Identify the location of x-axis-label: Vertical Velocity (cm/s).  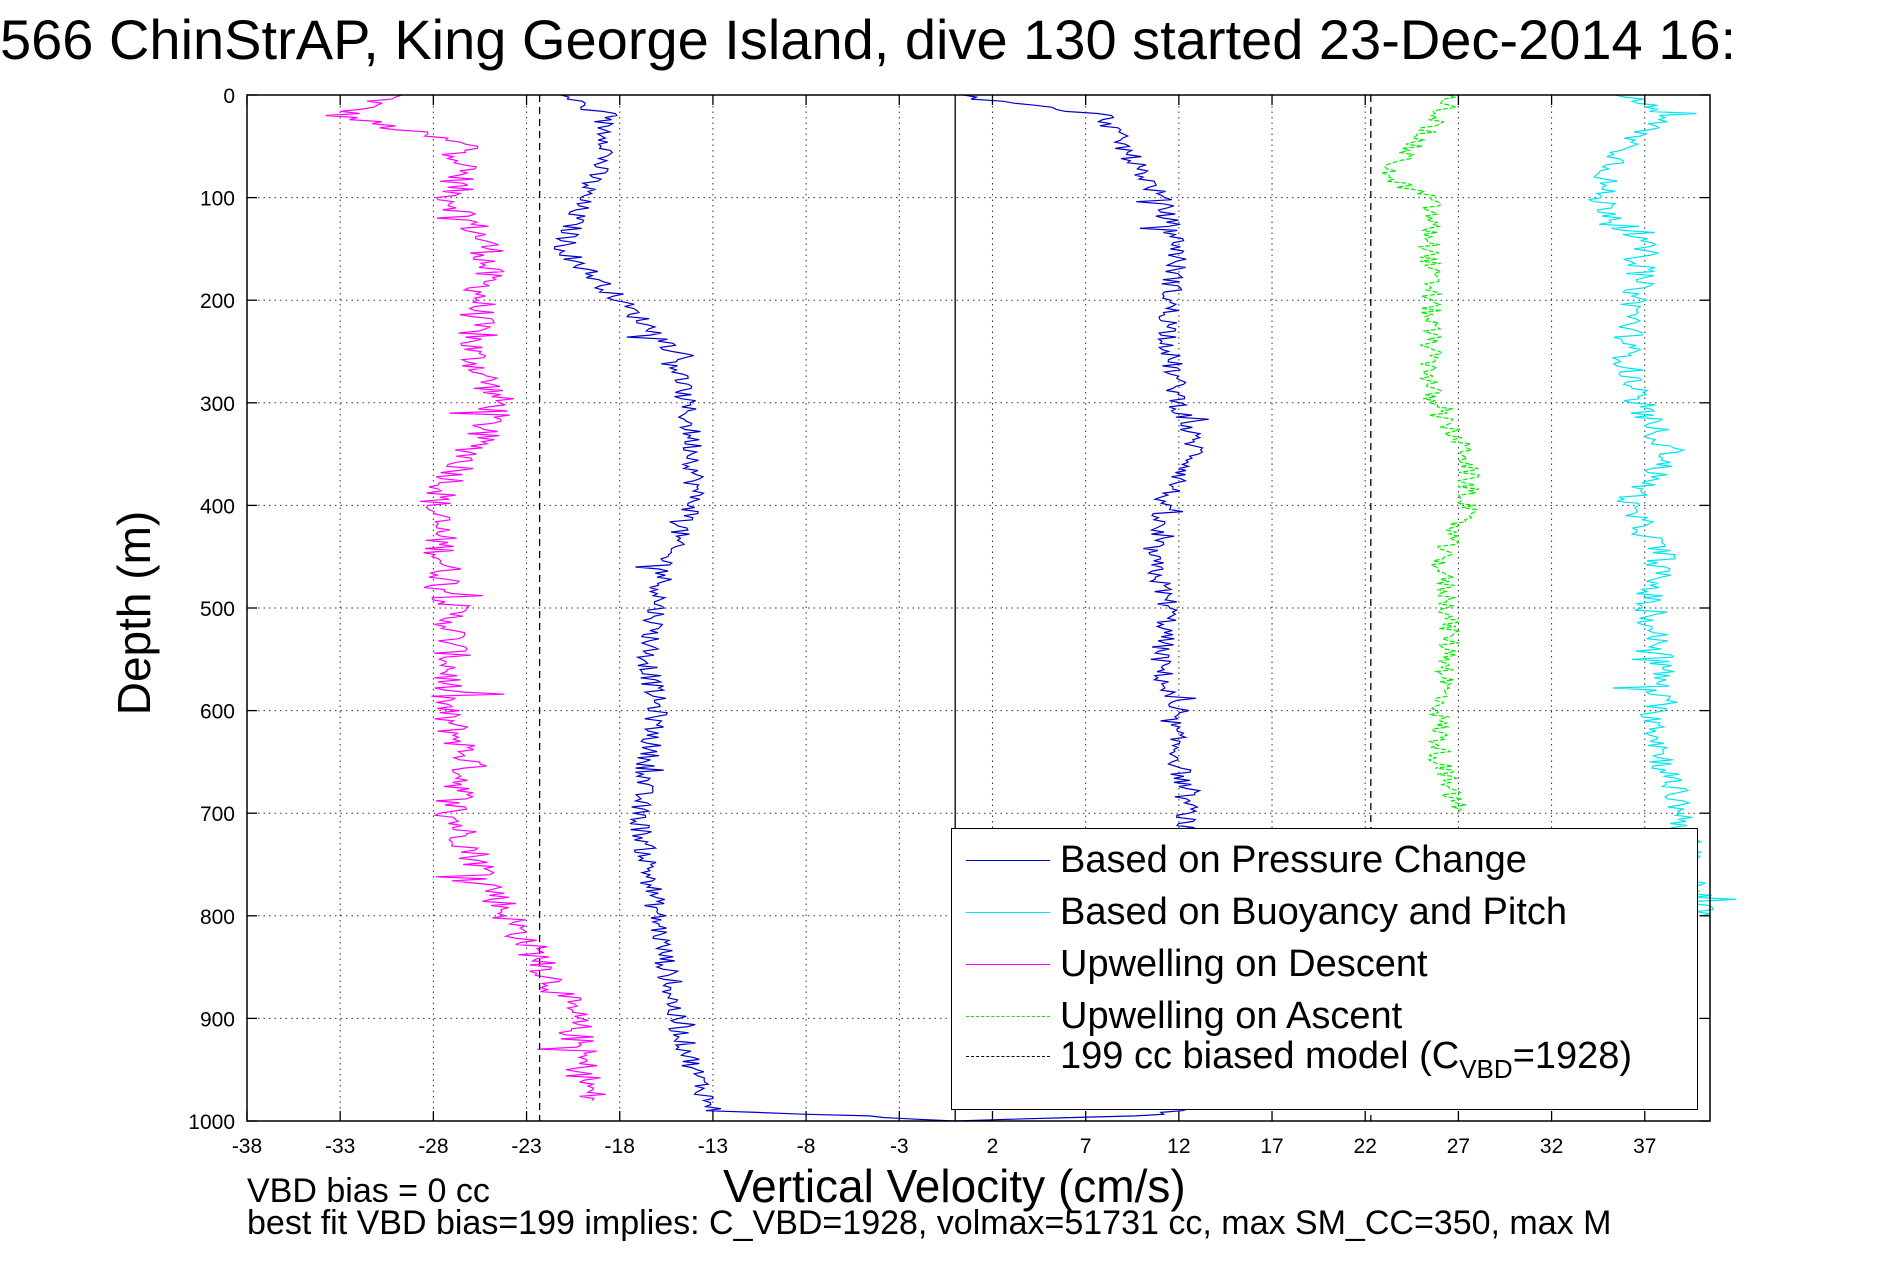
(954, 1186).